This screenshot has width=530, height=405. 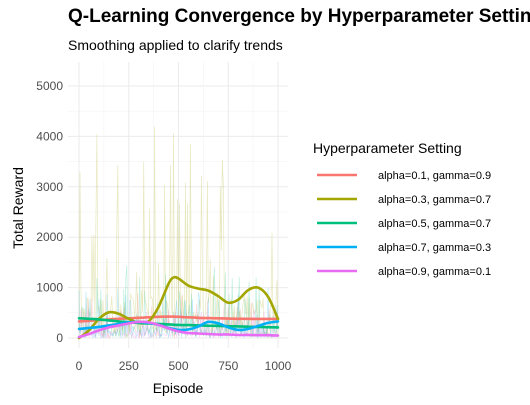 What do you see at coordinates (49, 187) in the screenshot?
I see `y-tick-label: 3000` at bounding box center [49, 187].